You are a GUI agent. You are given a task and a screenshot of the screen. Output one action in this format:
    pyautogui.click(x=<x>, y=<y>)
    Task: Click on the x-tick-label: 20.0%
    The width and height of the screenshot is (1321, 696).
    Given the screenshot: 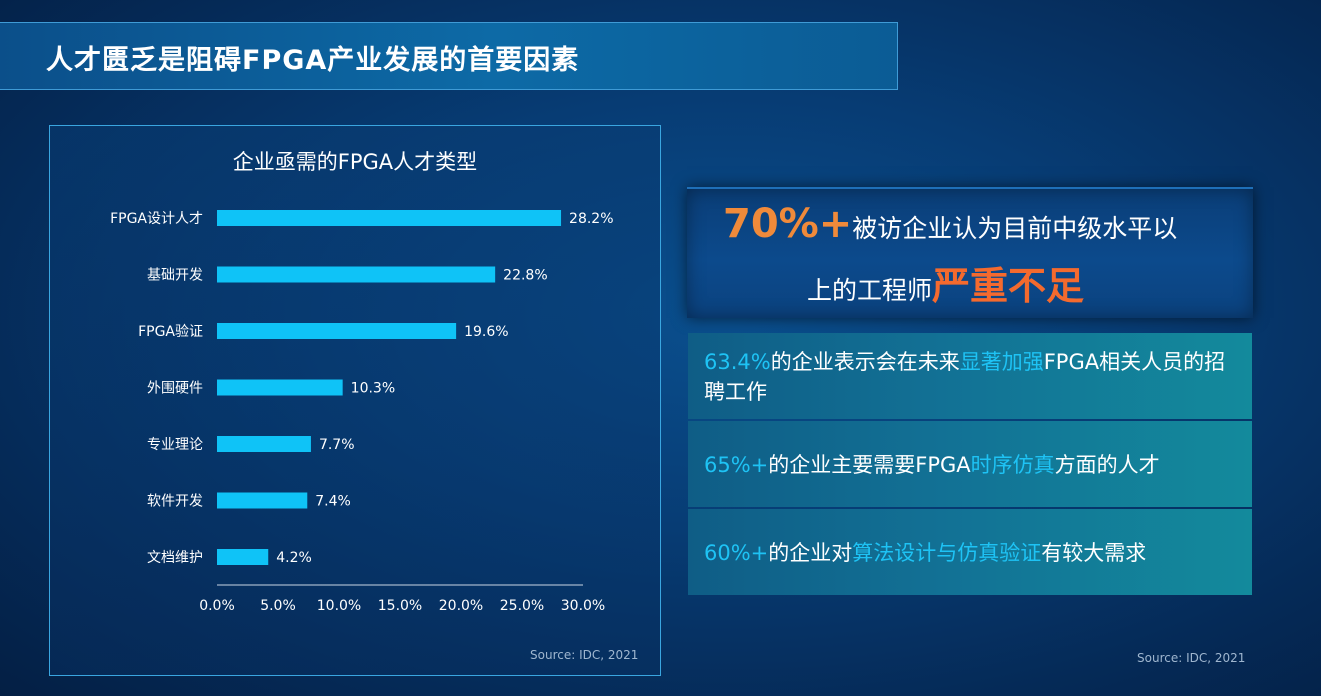 What is the action you would take?
    pyautogui.click(x=461, y=606)
    